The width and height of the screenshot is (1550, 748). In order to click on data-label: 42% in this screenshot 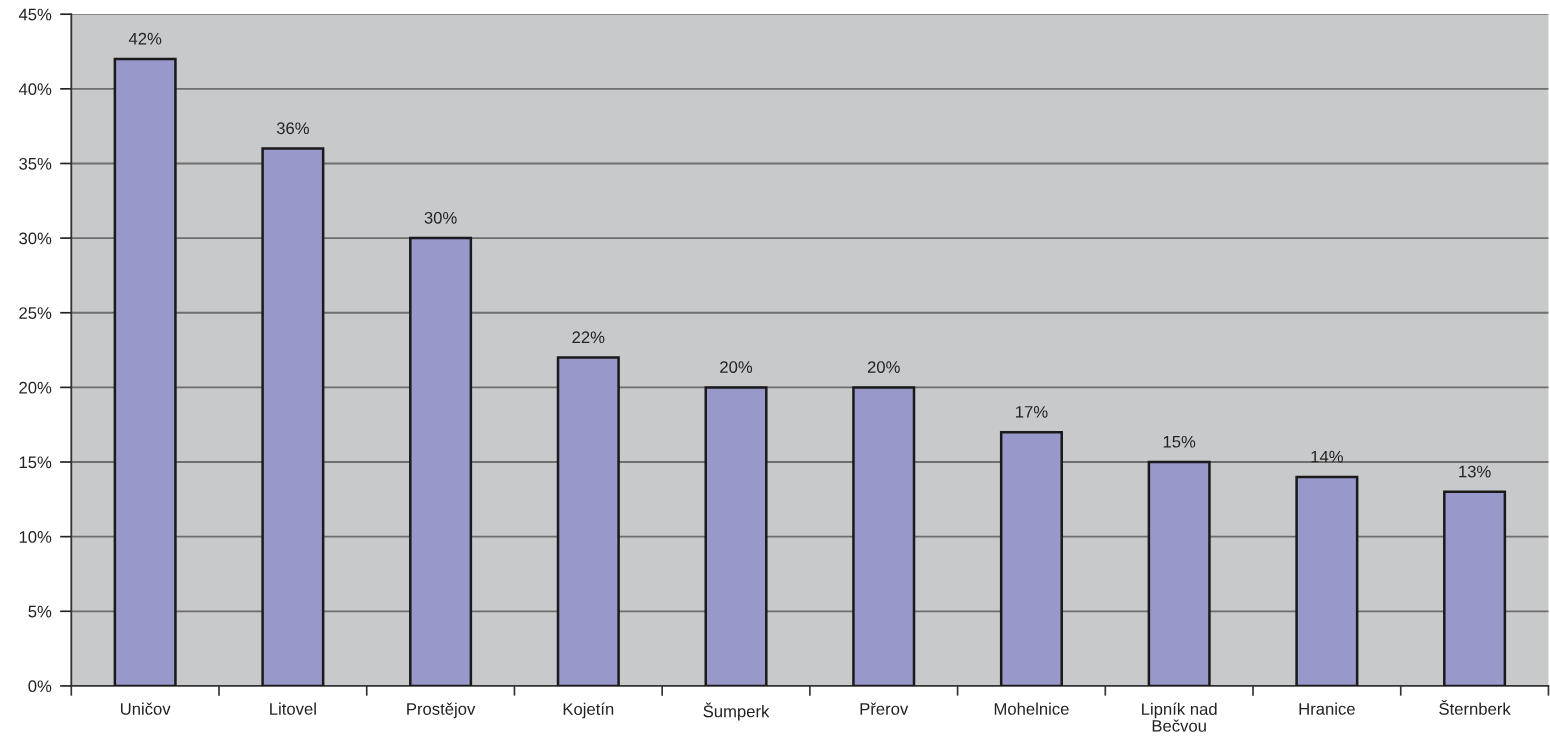, I will do `click(145, 38)`.